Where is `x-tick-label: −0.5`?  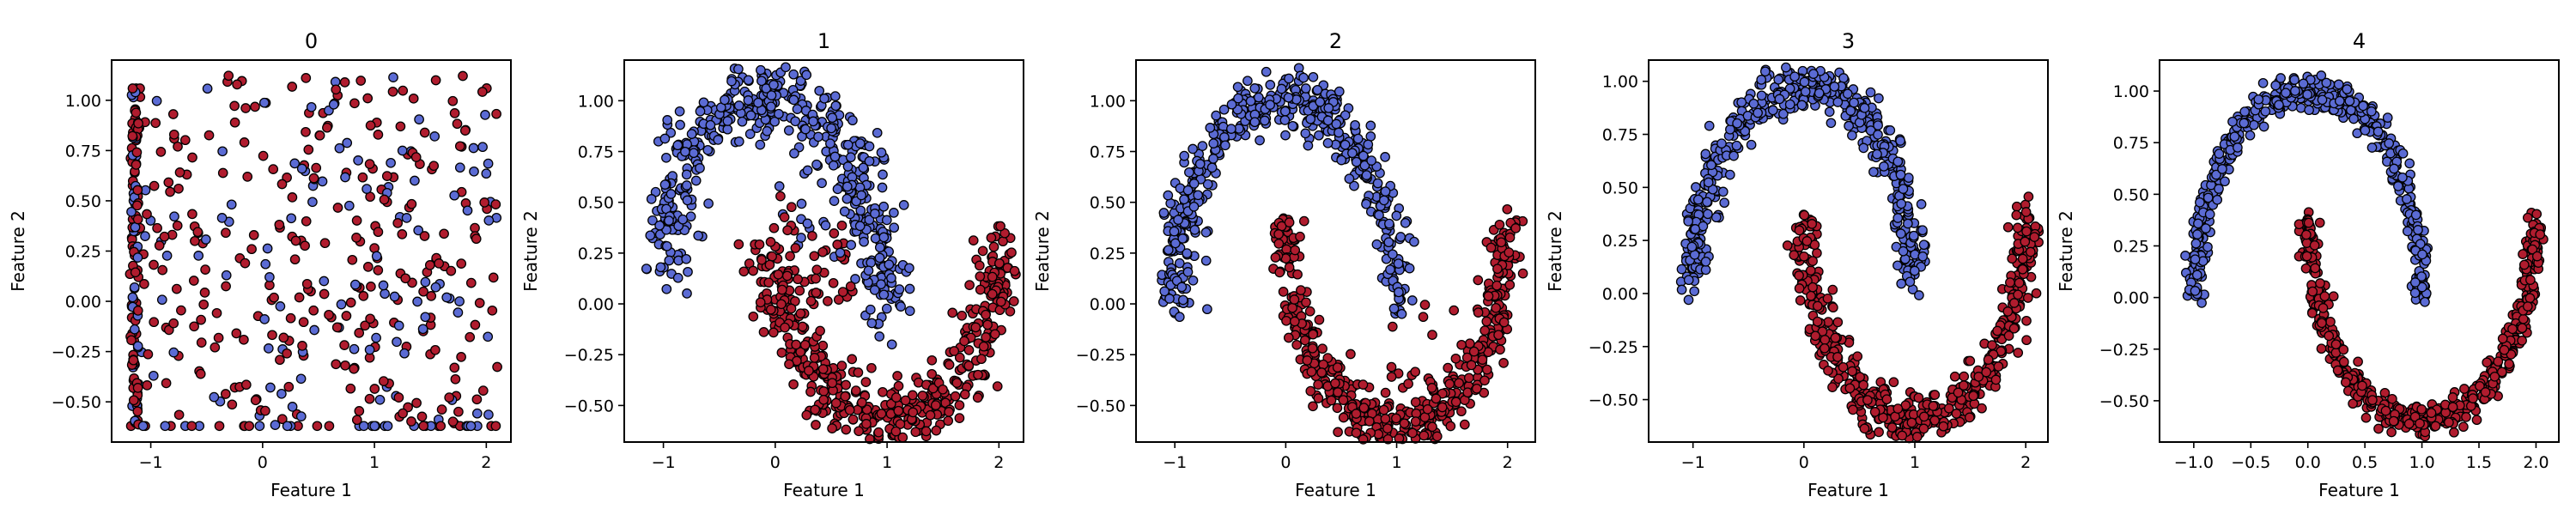 x-tick-label: −0.5 is located at coordinates (2251, 462).